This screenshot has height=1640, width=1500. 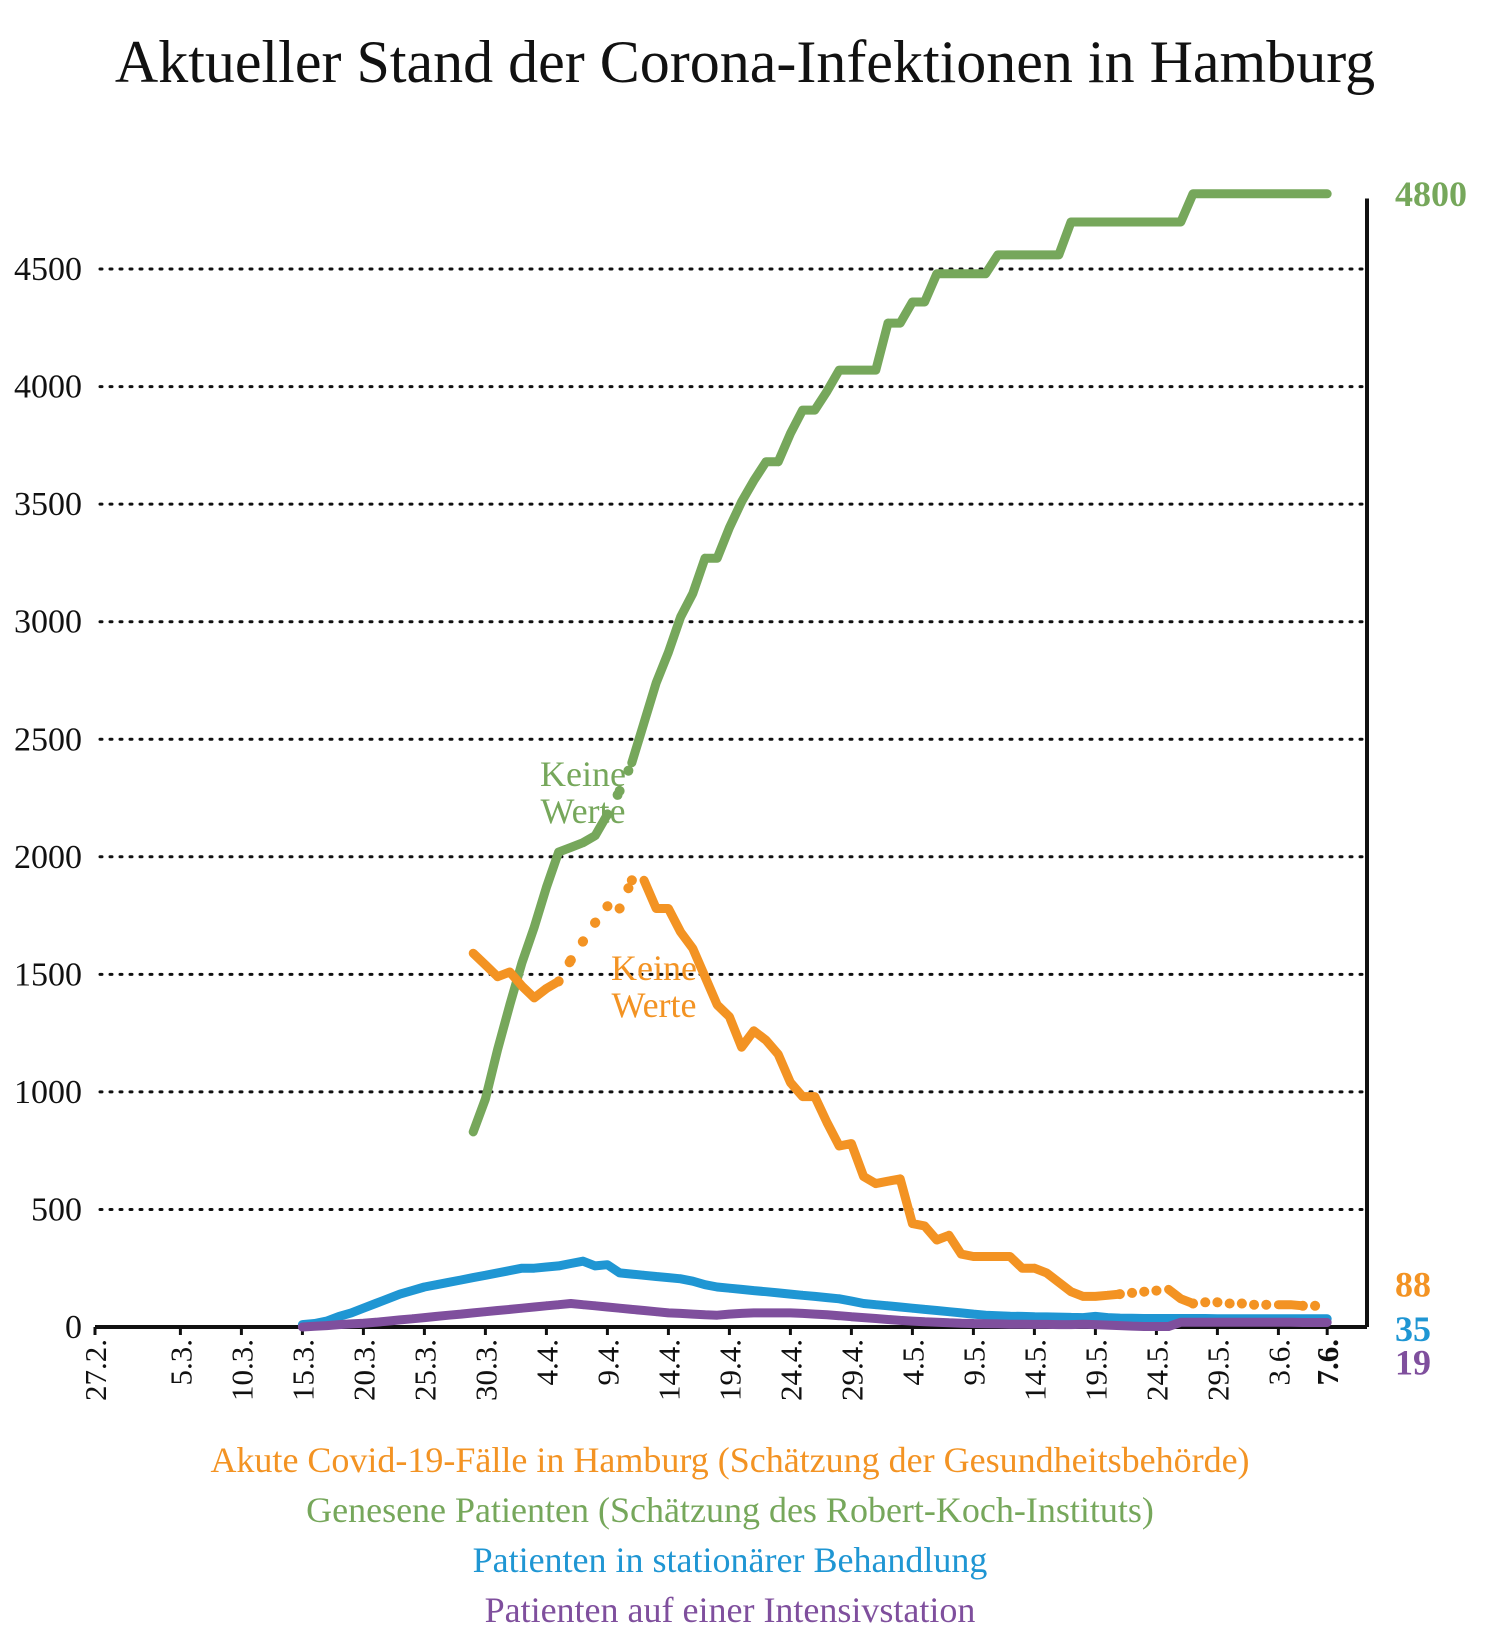 I want to click on x-tick-label: 29.5., so click(x=1217, y=1370).